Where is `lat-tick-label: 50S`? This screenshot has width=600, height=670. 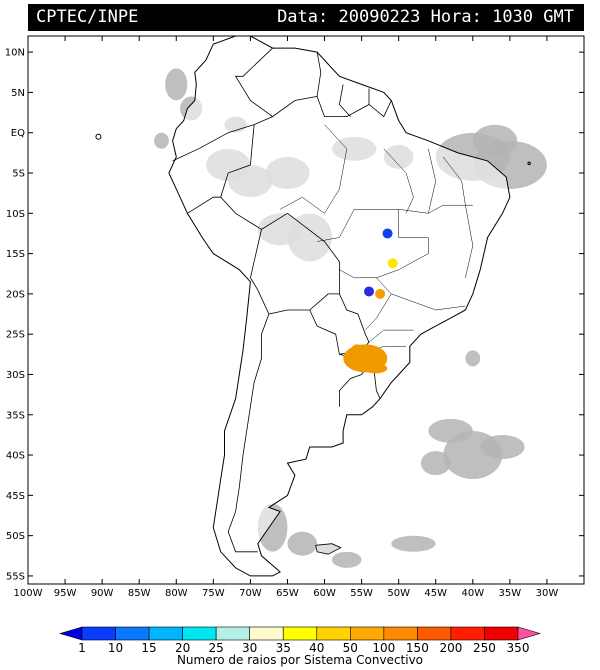 lat-tick-label: 50S is located at coordinates (15, 536).